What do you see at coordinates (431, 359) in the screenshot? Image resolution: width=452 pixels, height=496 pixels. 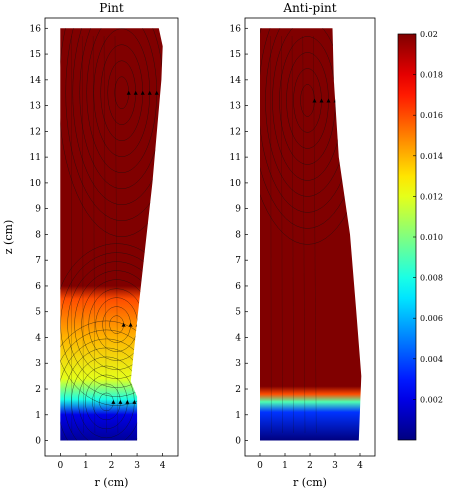 I see `colorbar-tick-label: 0.004` at bounding box center [431, 359].